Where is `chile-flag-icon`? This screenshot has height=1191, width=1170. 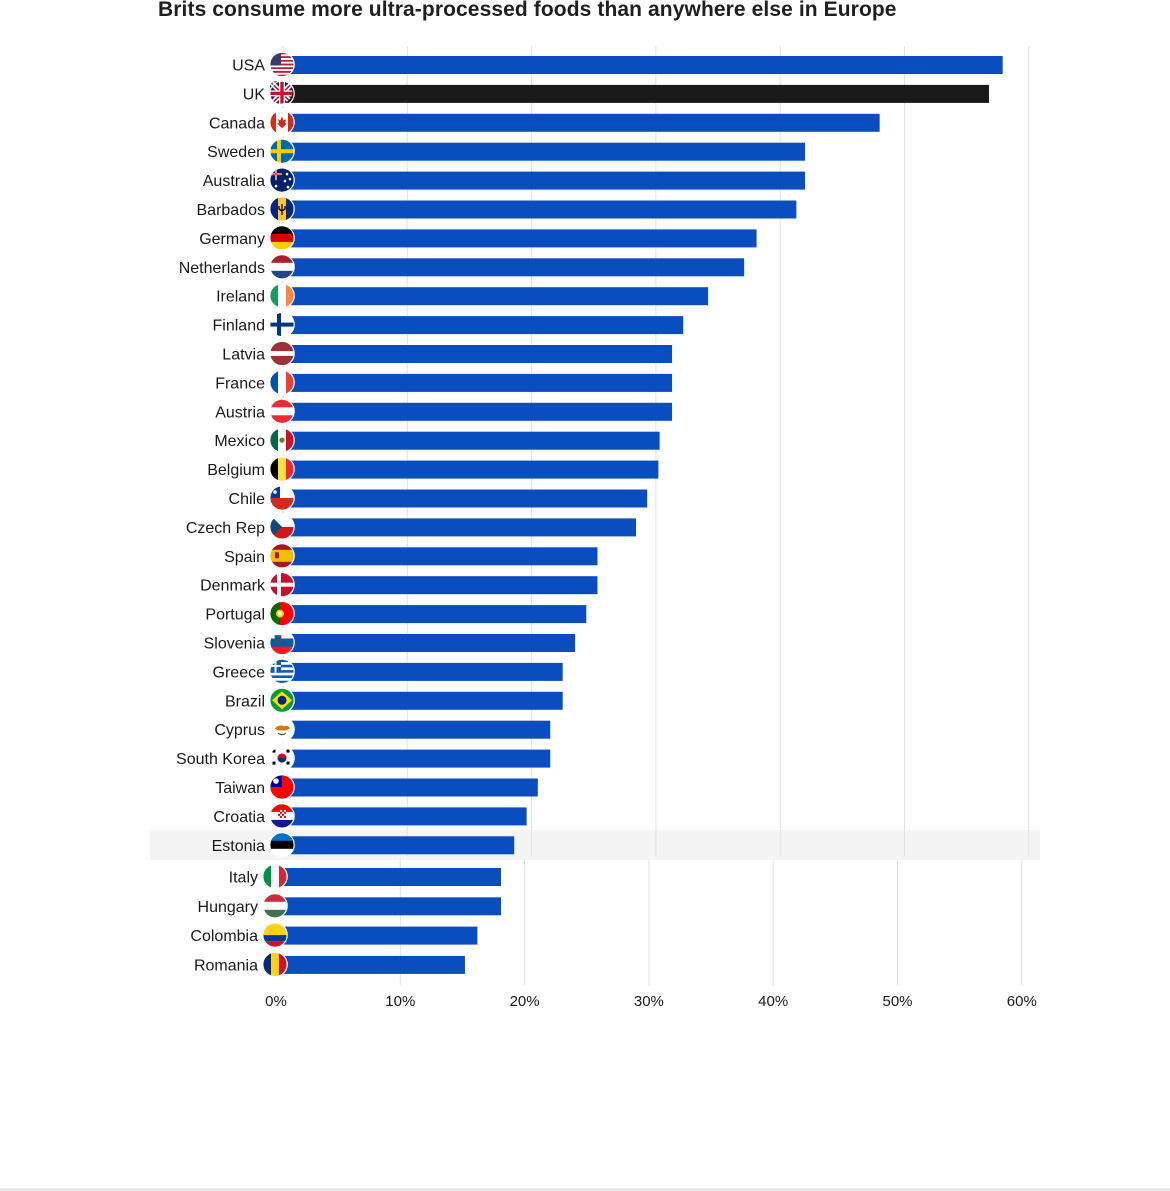
chile-flag-icon is located at coordinates (282, 498).